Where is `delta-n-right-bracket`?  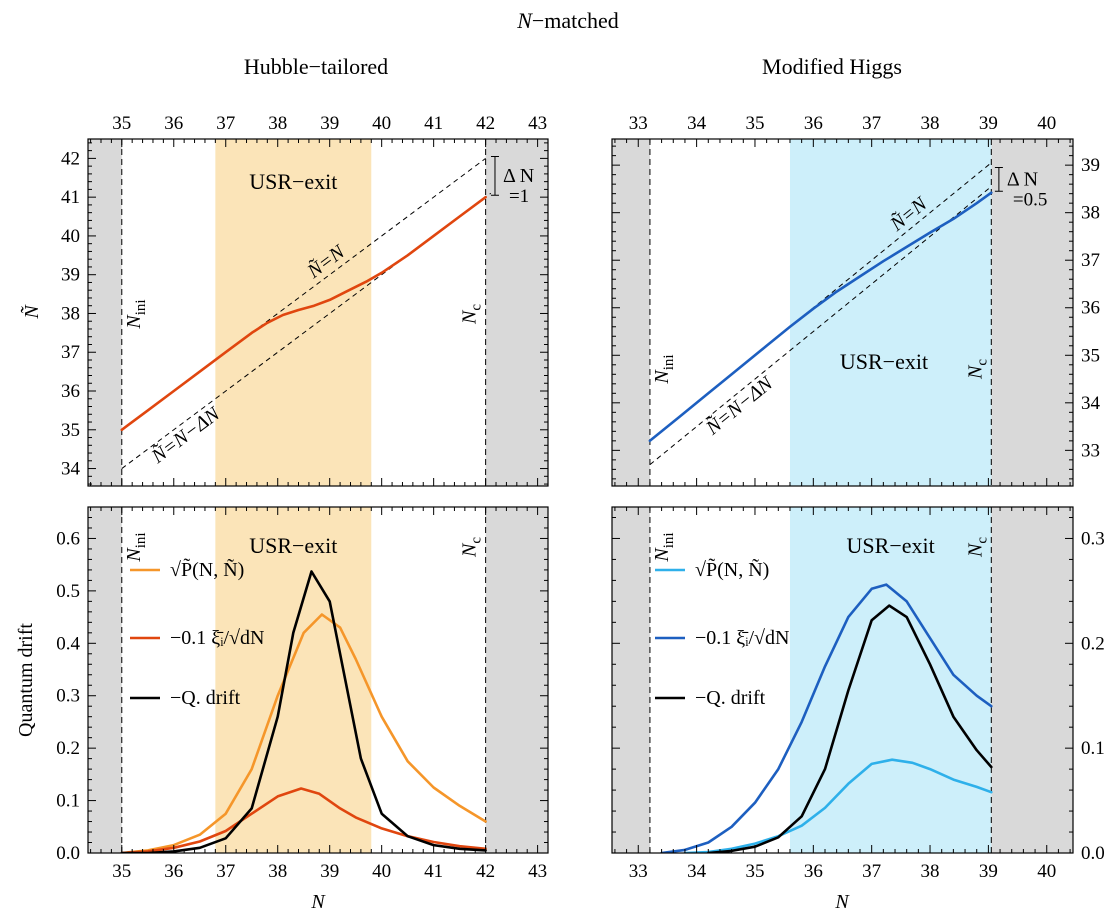
delta-n-right-bracket is located at coordinates (998, 179).